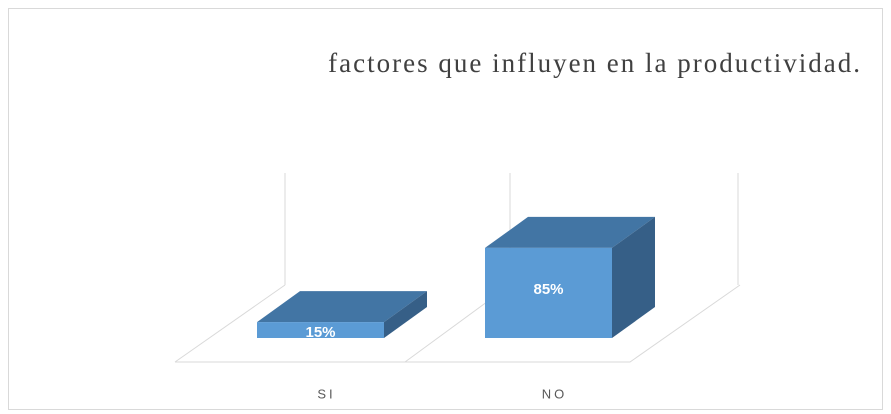  I want to click on x-tick-label: NO, so click(555, 393).